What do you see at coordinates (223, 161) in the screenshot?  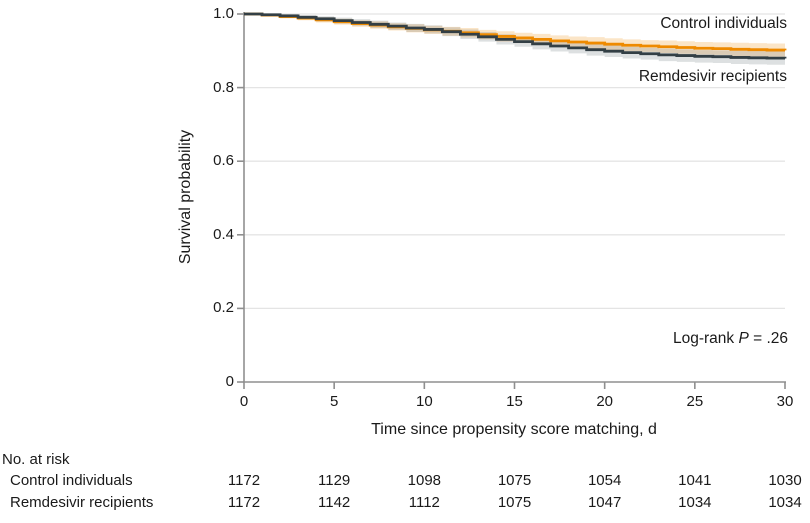 I see `y-tick-label: 0.6` at bounding box center [223, 161].